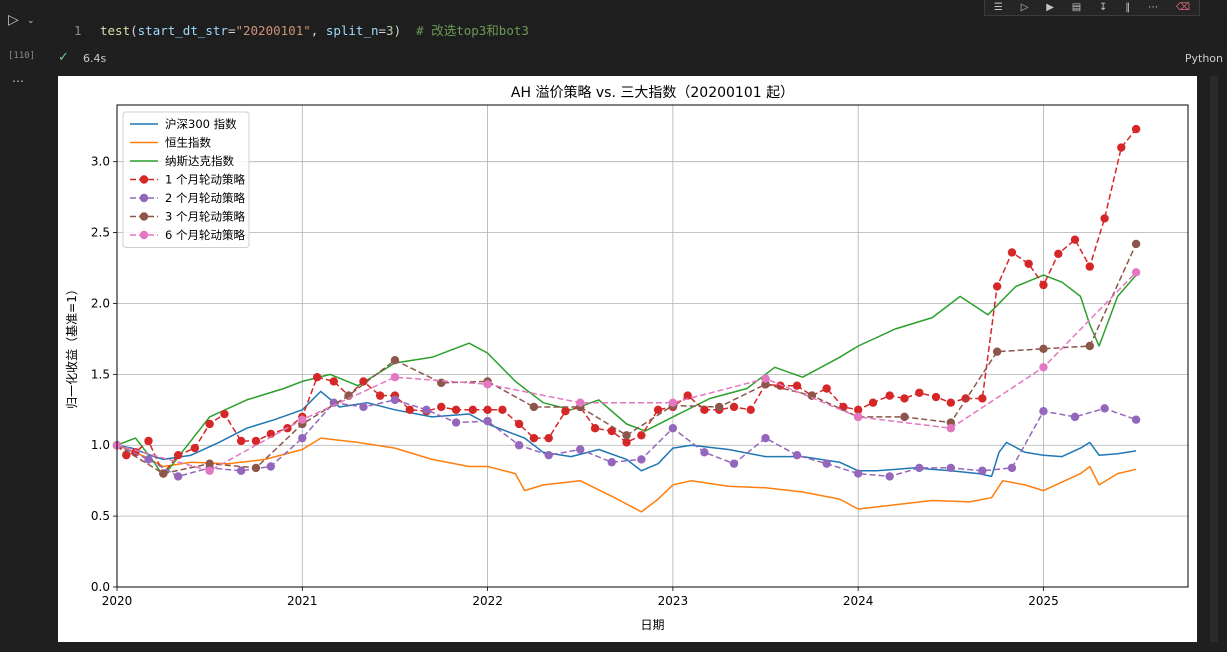  I want to click on code-eq-2: =, so click(382, 30).